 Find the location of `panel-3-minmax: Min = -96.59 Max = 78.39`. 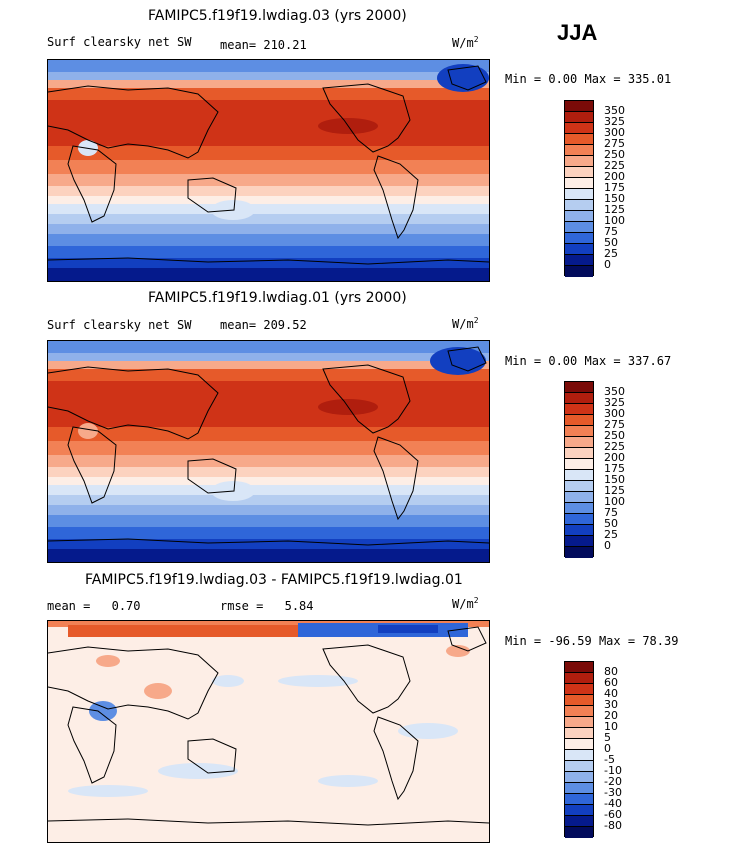

panel-3-minmax: Min = -96.59 Max = 78.39 is located at coordinates (591, 641).